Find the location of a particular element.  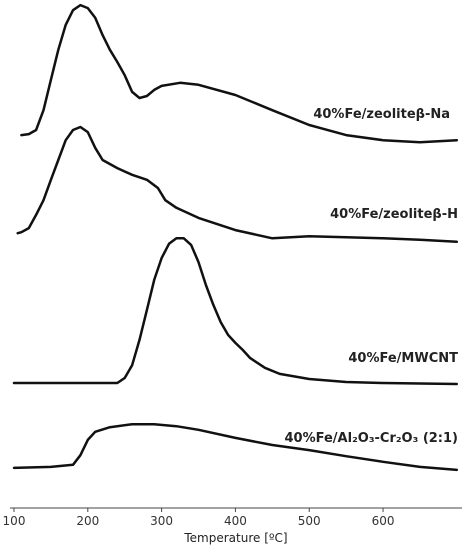

x-axis-title: Temperature [ºC] is located at coordinates (235, 538).